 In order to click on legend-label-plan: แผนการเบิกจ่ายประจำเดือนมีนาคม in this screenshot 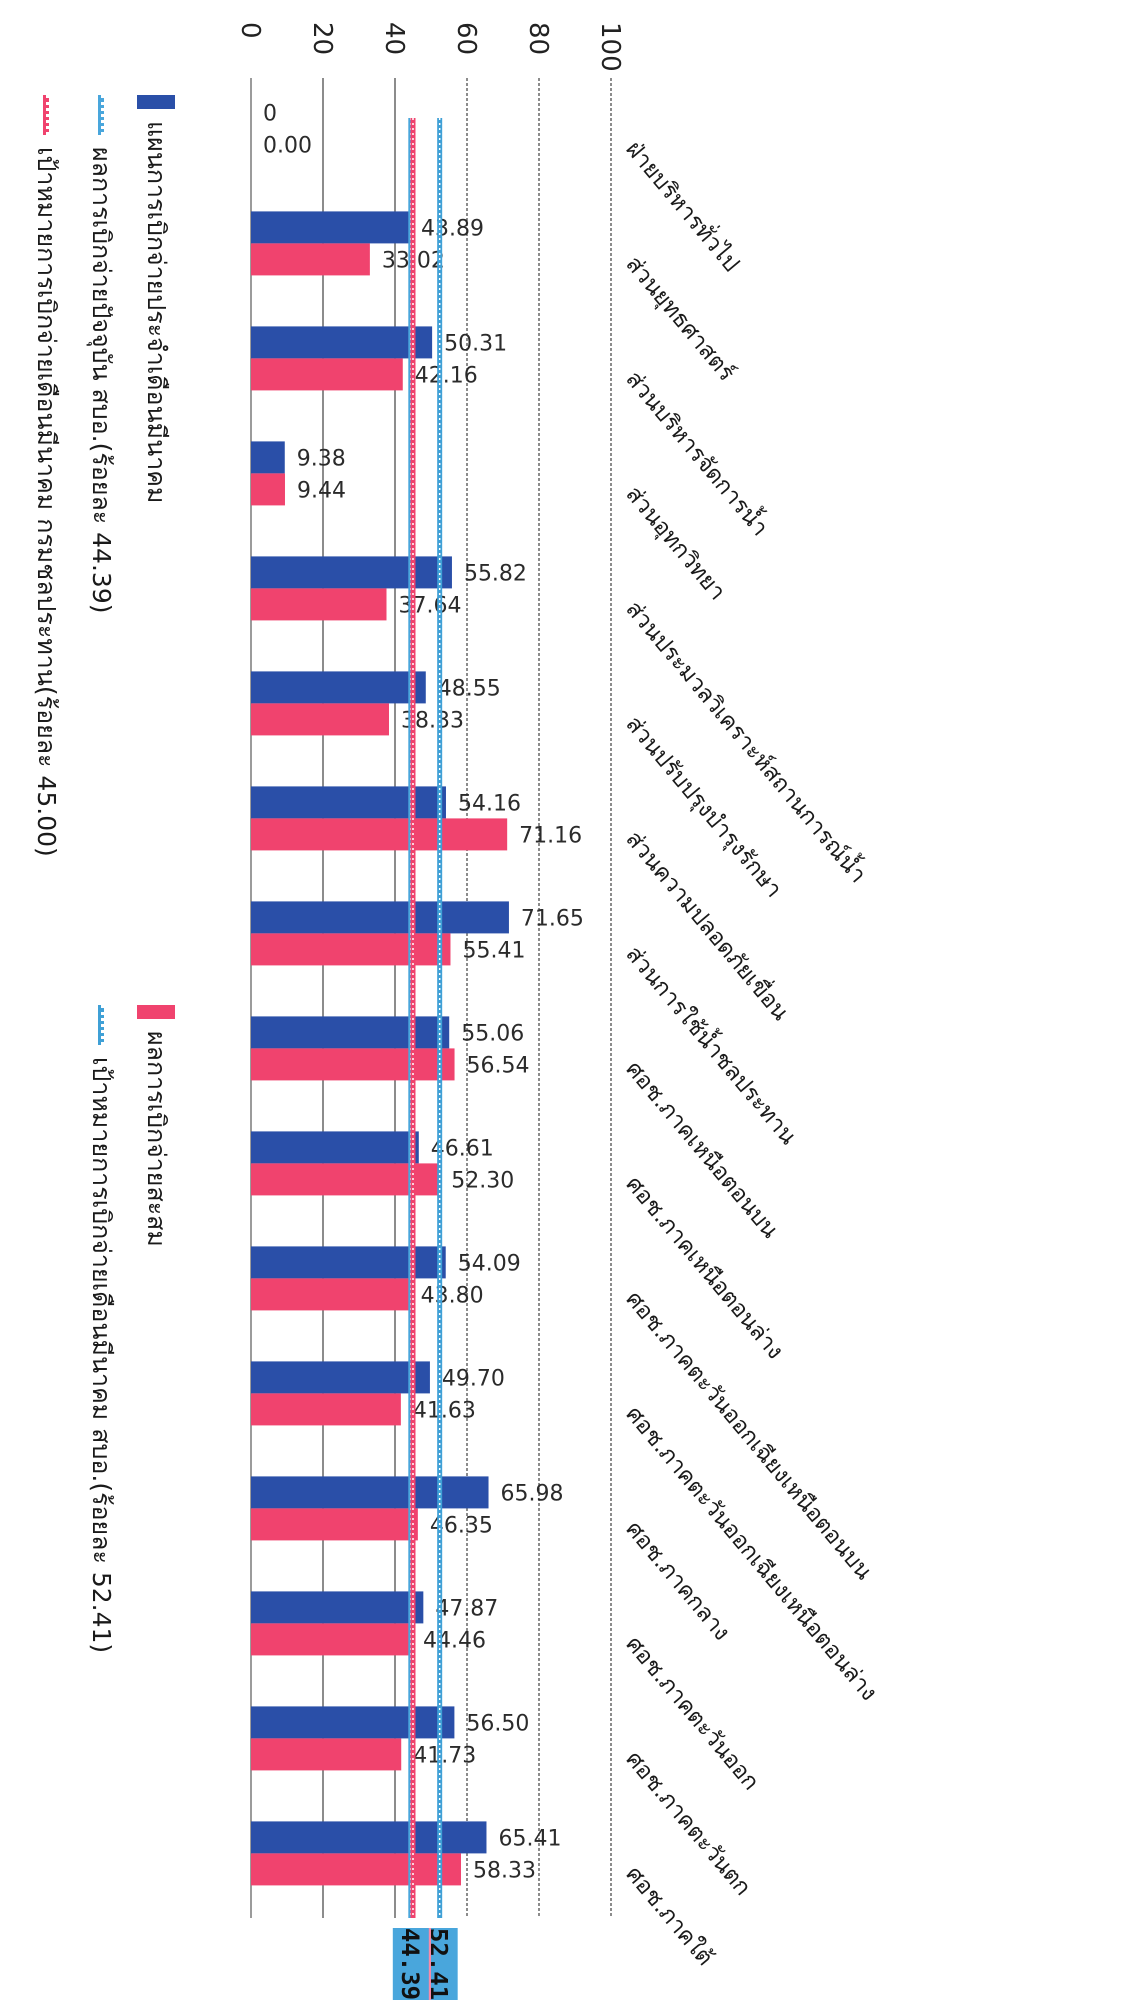, I will do `click(156, 312)`.